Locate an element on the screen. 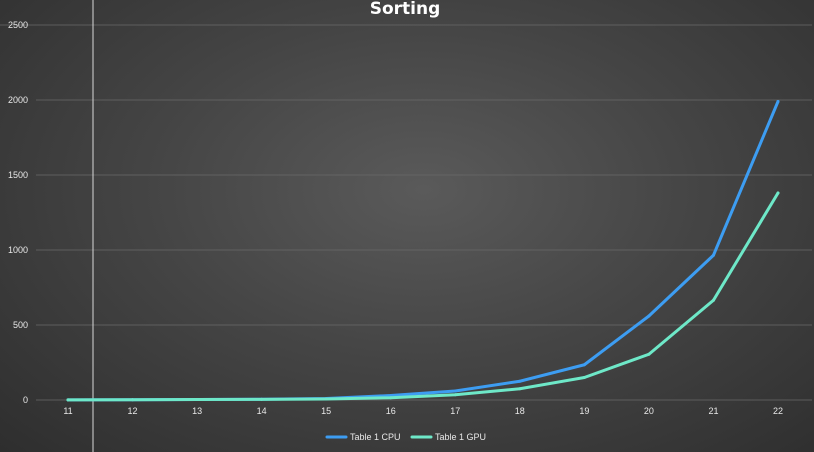 The height and width of the screenshot is (452, 814). legend-item-cpu: Table 1 CPU is located at coordinates (363, 437).